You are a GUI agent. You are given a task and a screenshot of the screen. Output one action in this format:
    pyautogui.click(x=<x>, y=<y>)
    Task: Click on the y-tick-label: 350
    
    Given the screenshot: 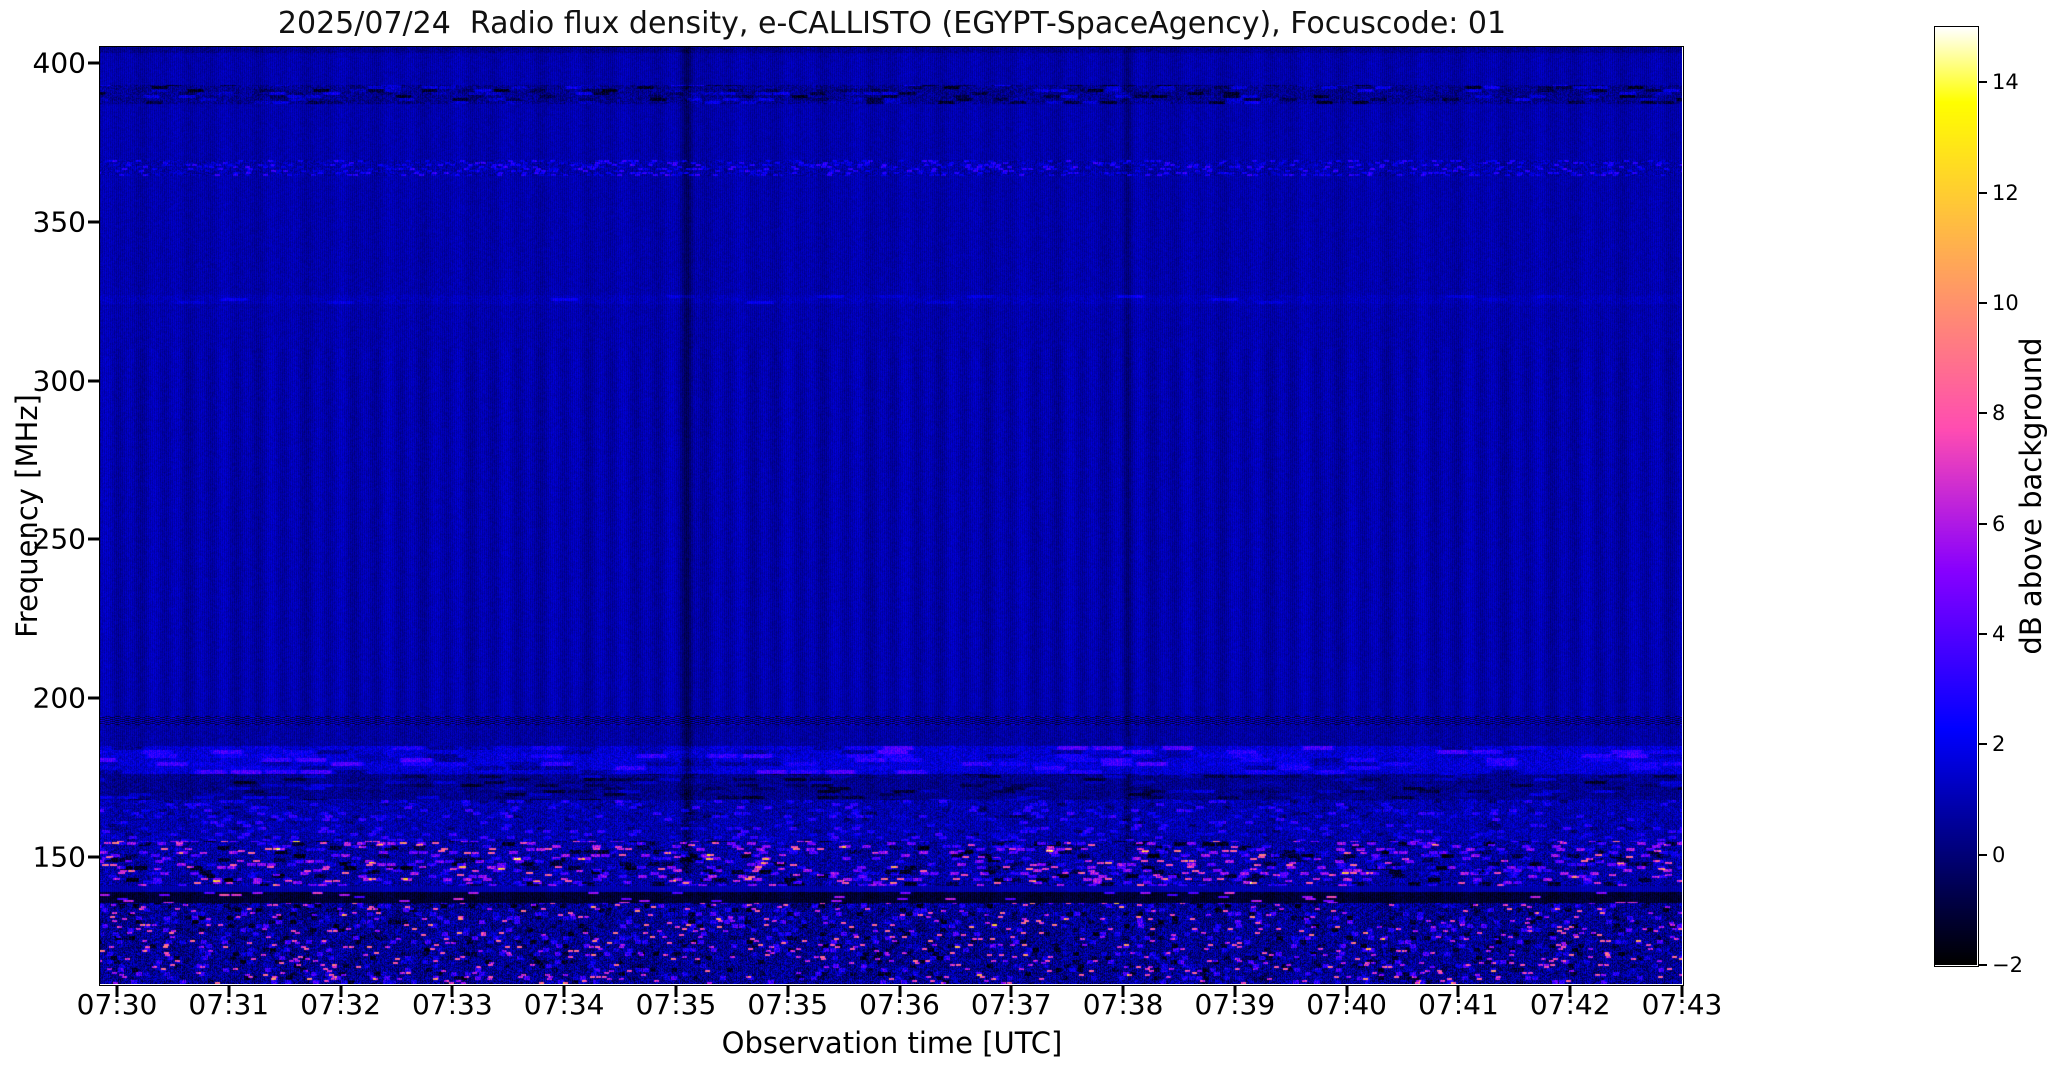 What is the action you would take?
    pyautogui.click(x=59, y=222)
    